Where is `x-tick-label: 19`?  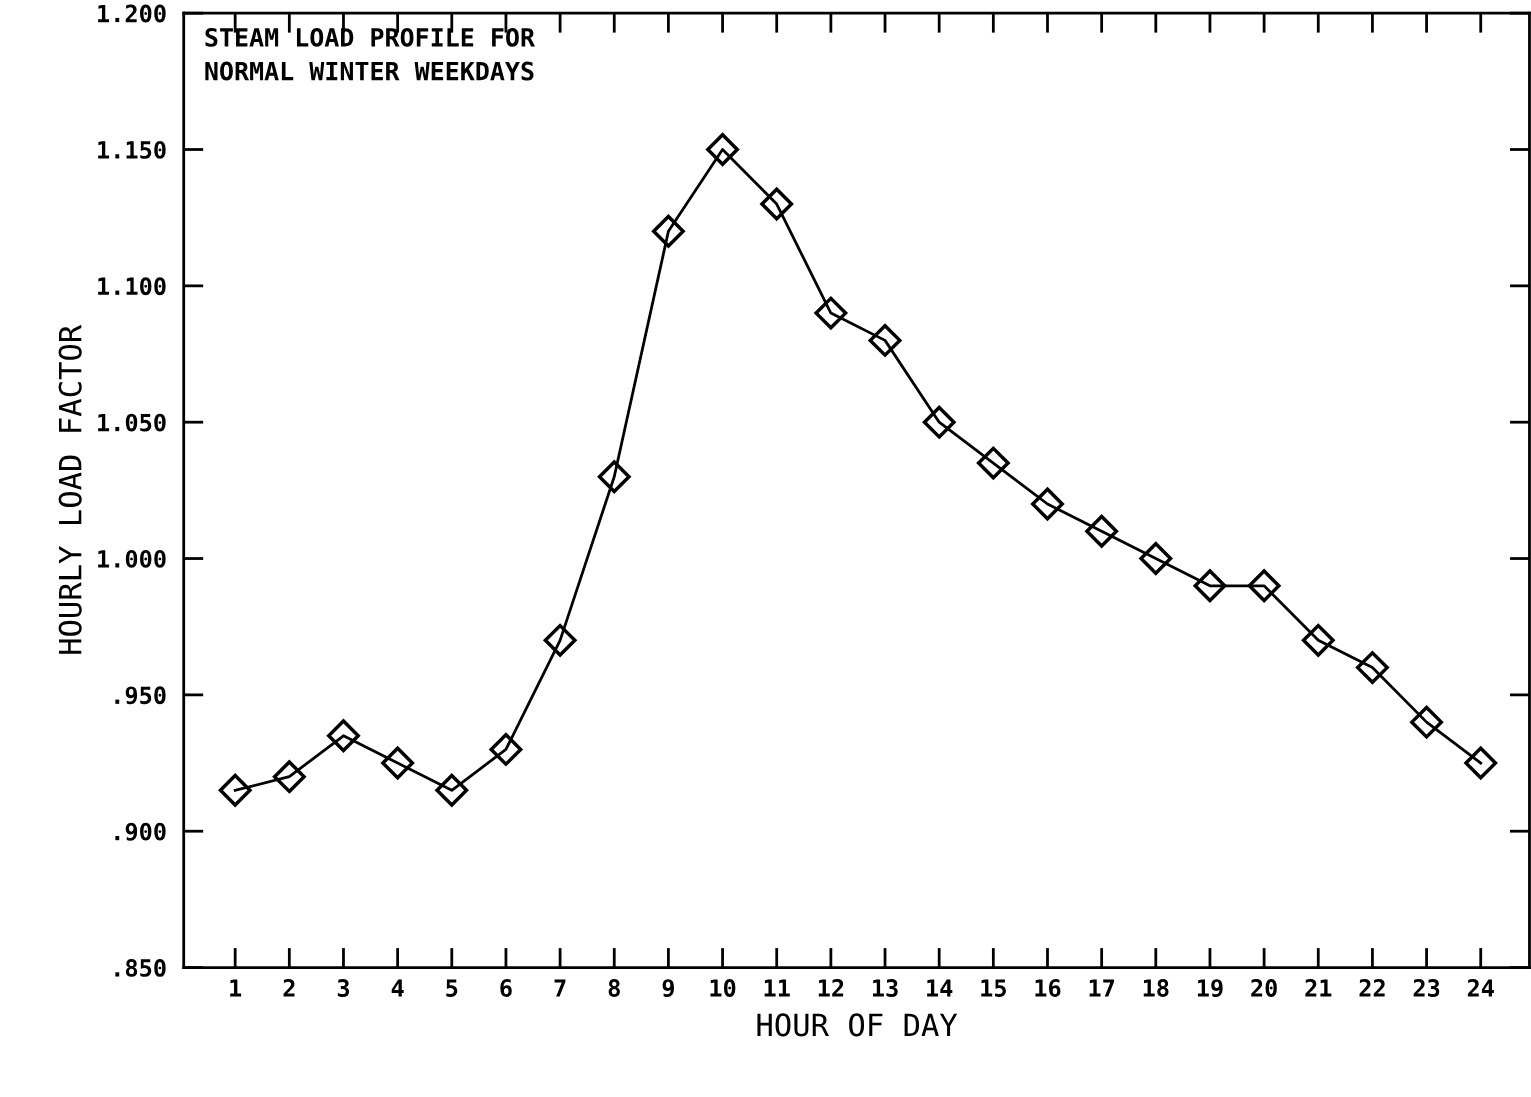 x-tick-label: 19 is located at coordinates (1210, 988).